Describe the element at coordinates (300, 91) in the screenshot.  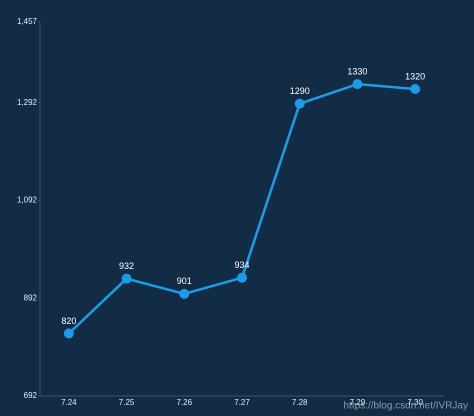
I see `value-label: 1290` at that location.